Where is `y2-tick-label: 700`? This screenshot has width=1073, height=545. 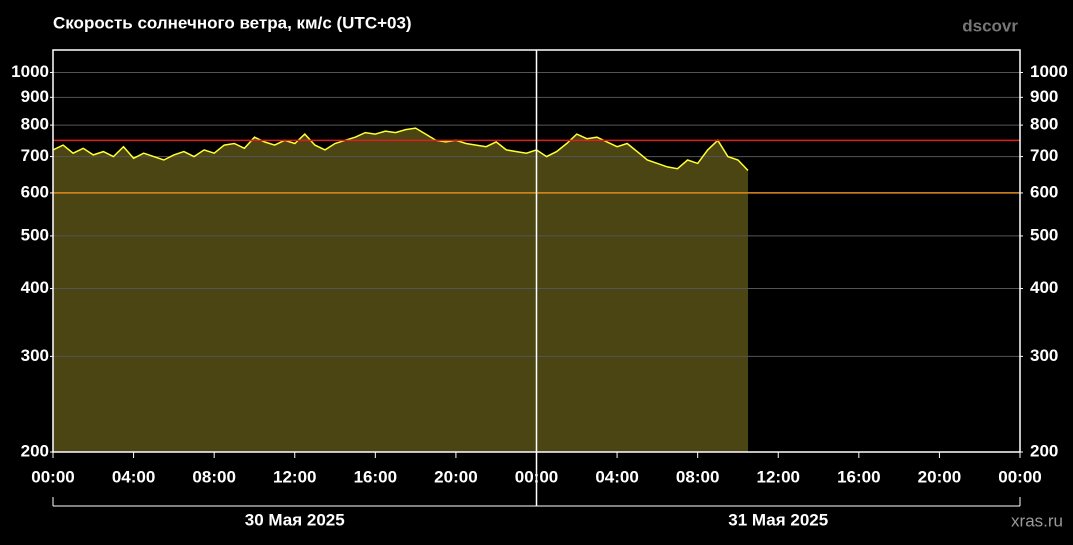 y2-tick-label: 700 is located at coordinates (1044, 155).